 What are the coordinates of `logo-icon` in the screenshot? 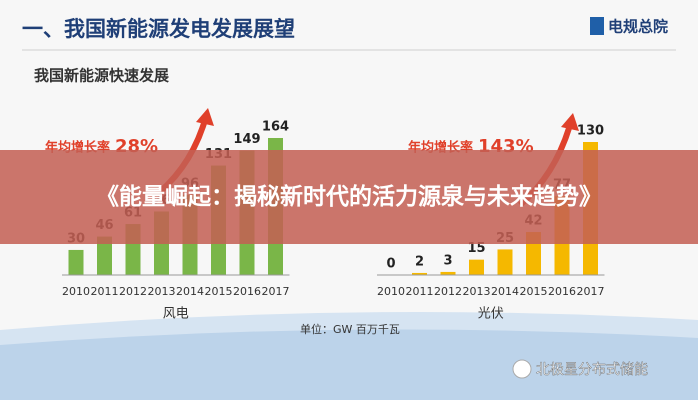 It's located at (597, 26).